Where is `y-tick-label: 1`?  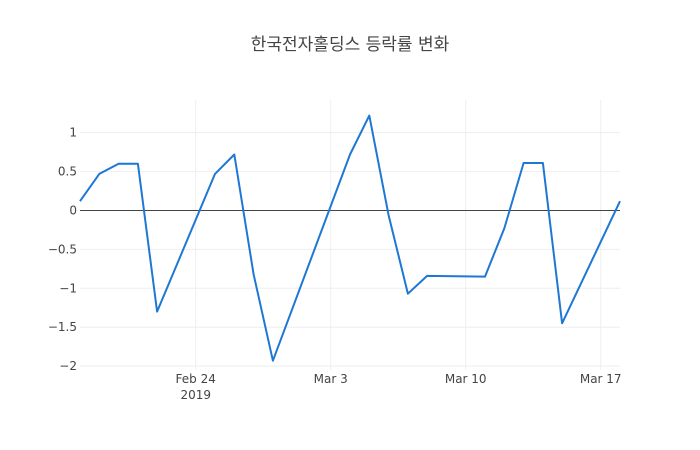
y-tick-label: 1 is located at coordinates (73, 133).